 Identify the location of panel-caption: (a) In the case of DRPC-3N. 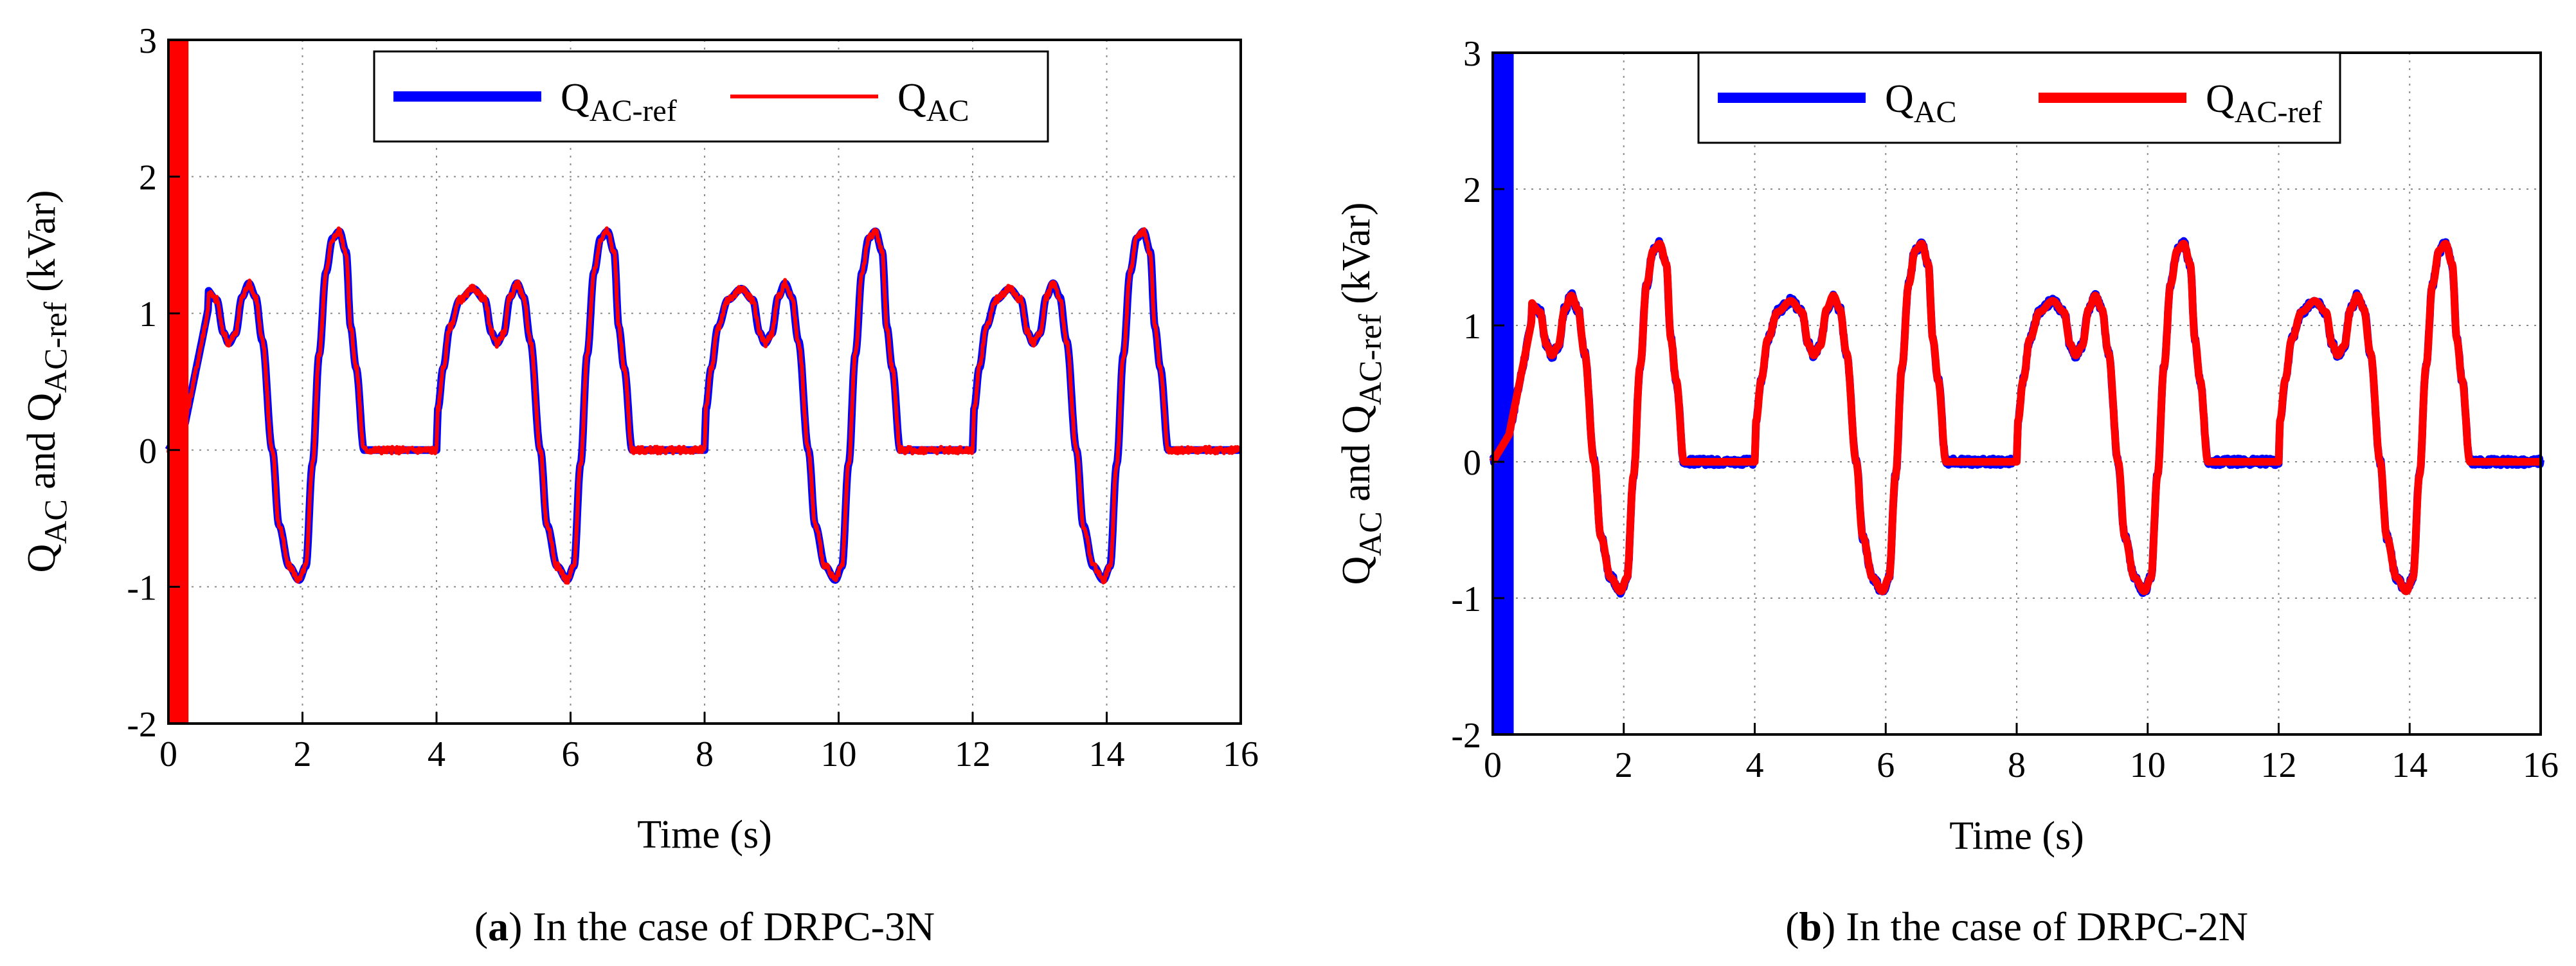
(704, 927).